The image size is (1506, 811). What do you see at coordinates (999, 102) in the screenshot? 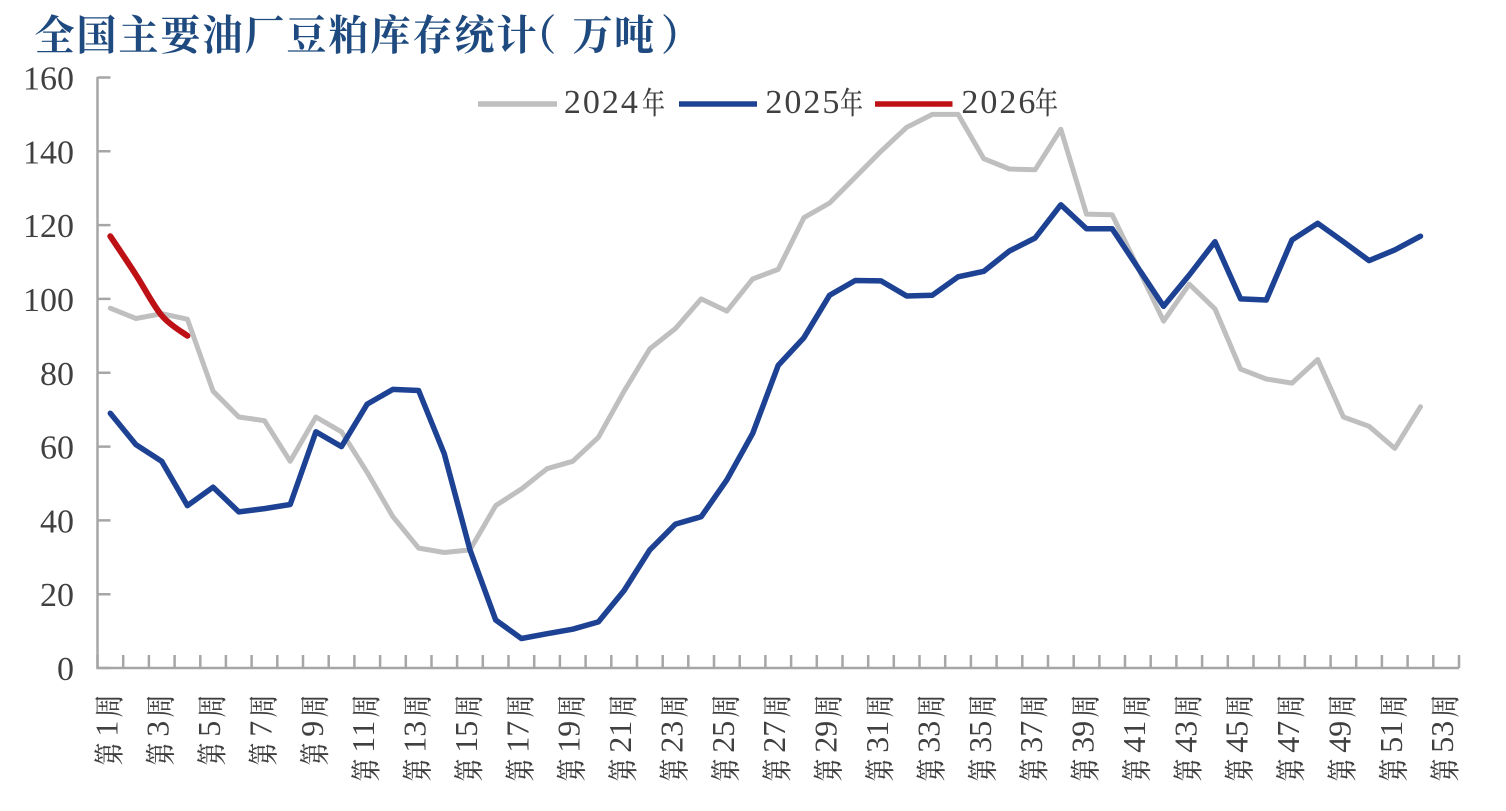
I see `svg-text: 2026` at bounding box center [999, 102].